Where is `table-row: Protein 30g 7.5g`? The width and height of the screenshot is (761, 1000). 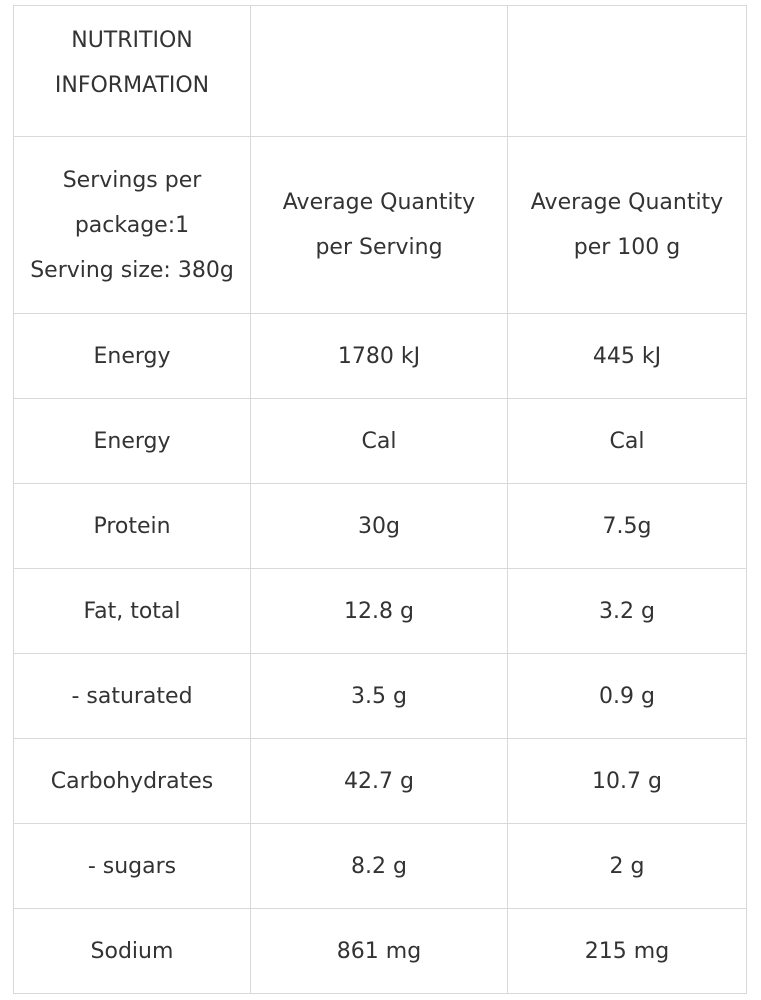 table-row: Protein 30g 7.5g is located at coordinates (380, 526).